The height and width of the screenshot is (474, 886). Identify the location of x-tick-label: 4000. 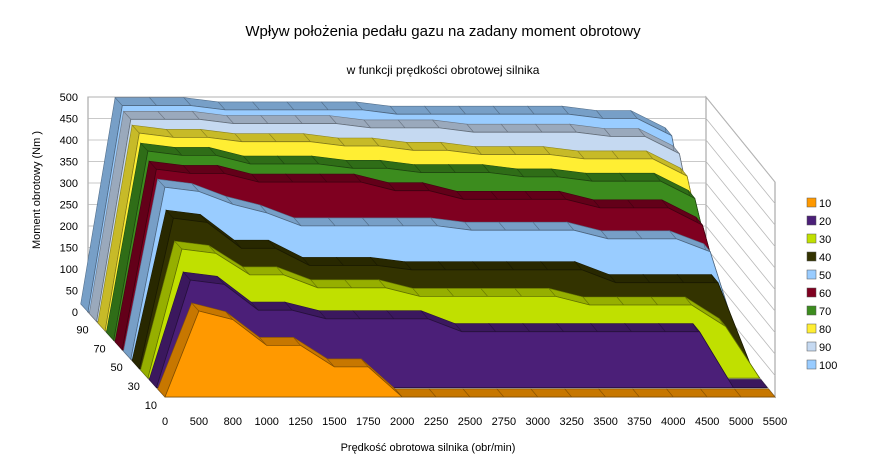
(673, 422).